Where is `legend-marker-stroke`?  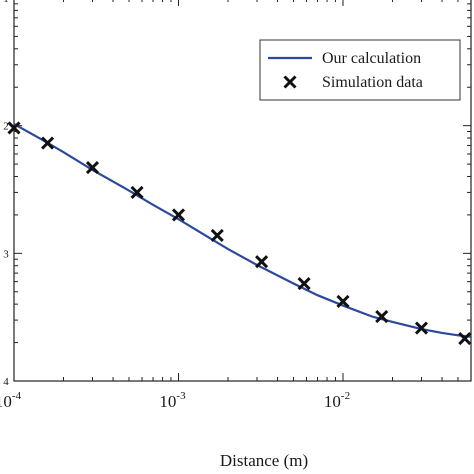
legend-marker-stroke is located at coordinates (290, 82).